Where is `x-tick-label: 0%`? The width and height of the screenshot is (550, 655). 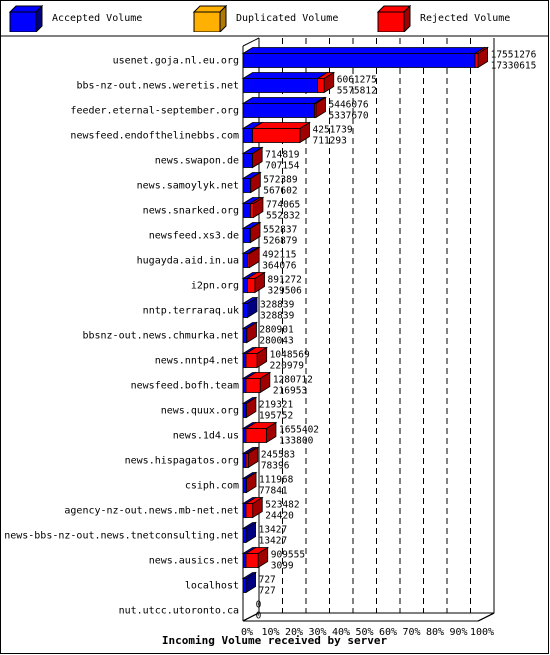 x-tick-label: 0% is located at coordinates (247, 631).